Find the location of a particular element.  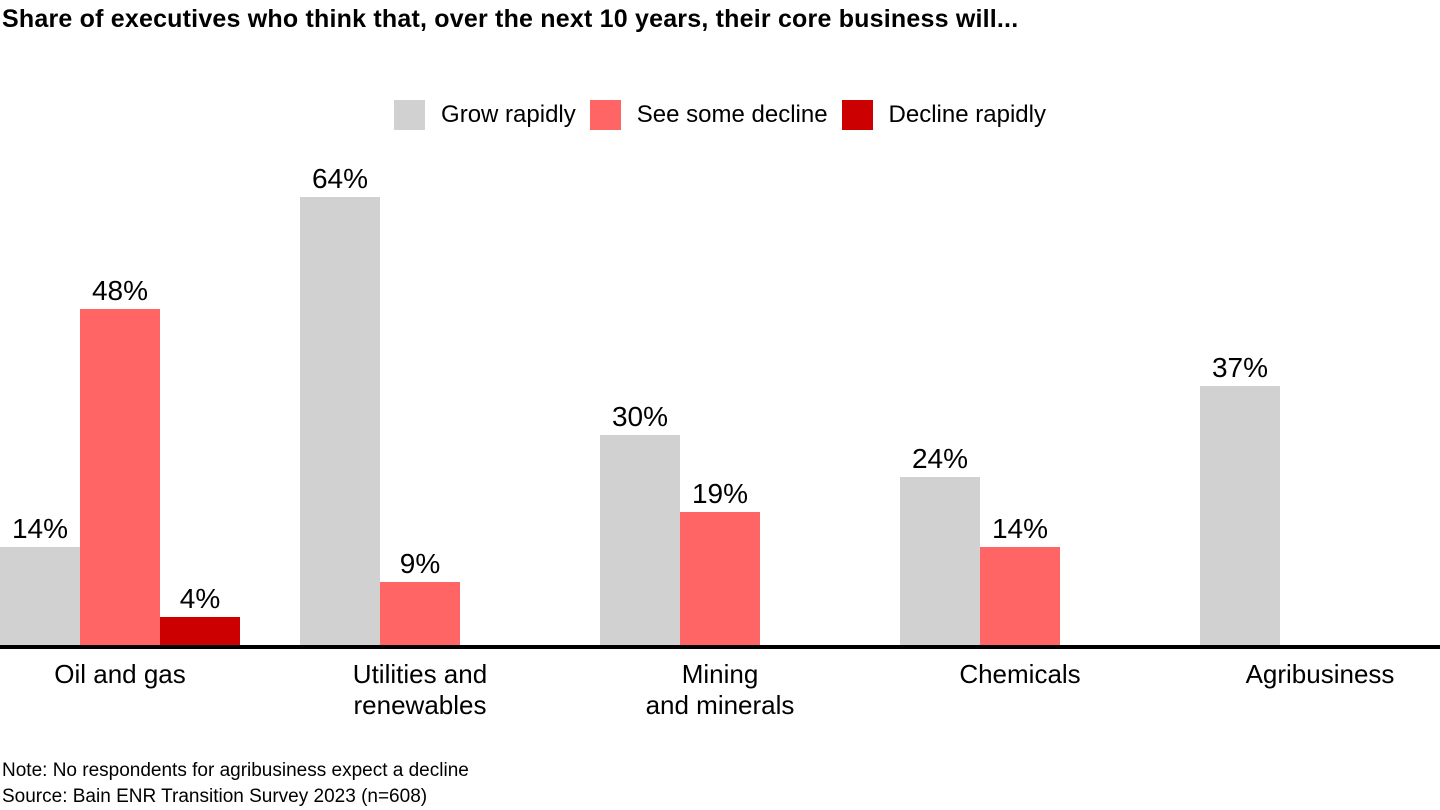

bar-slot: 64% is located at coordinates (340, 322).